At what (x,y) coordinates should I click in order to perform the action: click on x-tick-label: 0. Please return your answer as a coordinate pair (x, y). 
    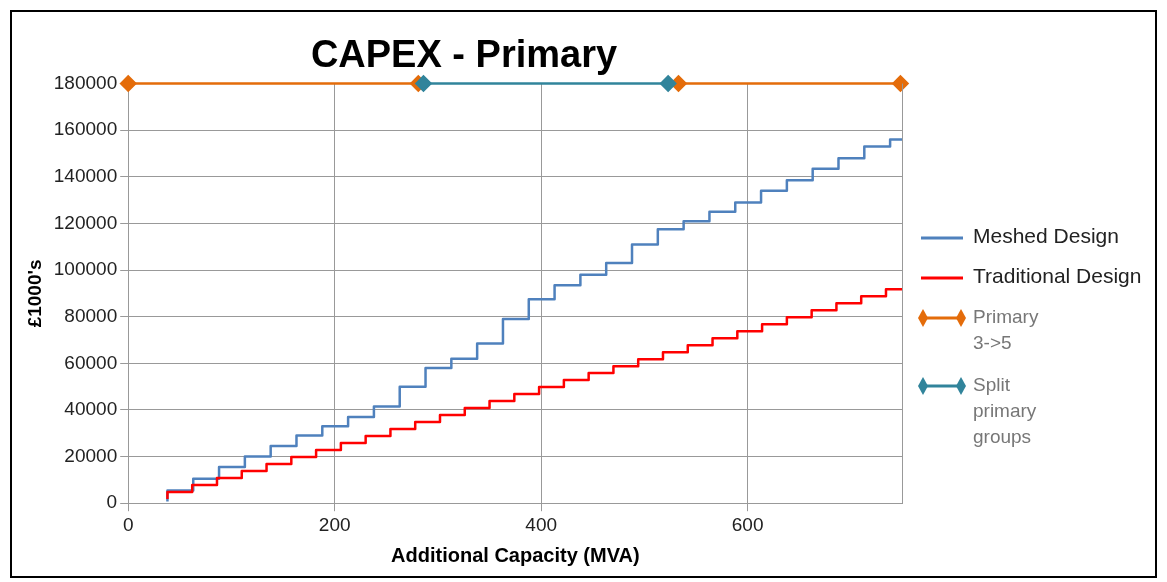
    Looking at the image, I should click on (128, 524).